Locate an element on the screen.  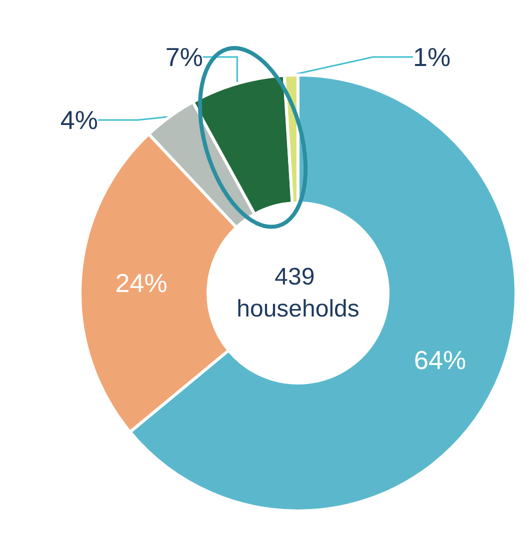
data-label: 1% is located at coordinates (432, 57).